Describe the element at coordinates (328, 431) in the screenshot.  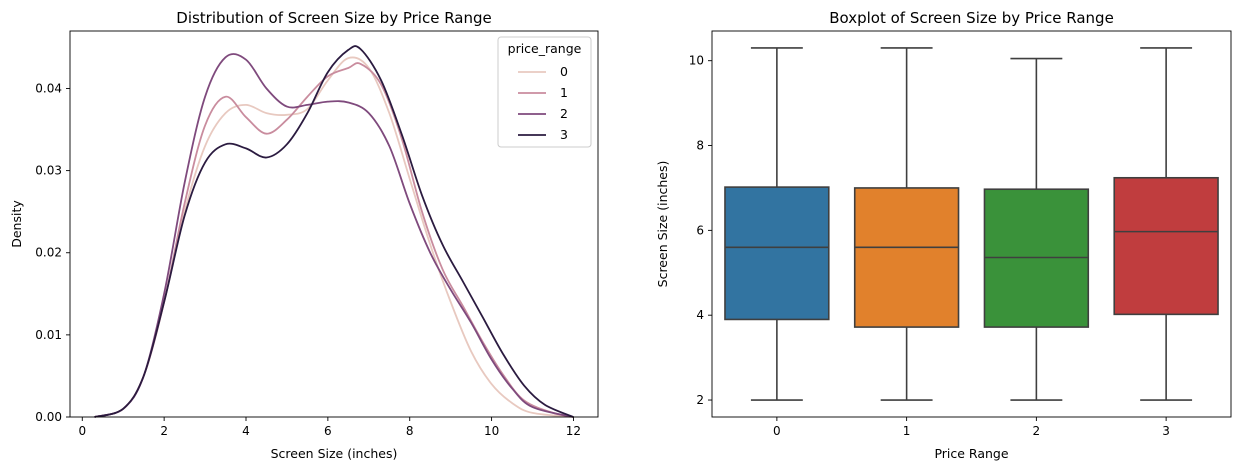
I see `kde-x-tick-label: 6` at that location.